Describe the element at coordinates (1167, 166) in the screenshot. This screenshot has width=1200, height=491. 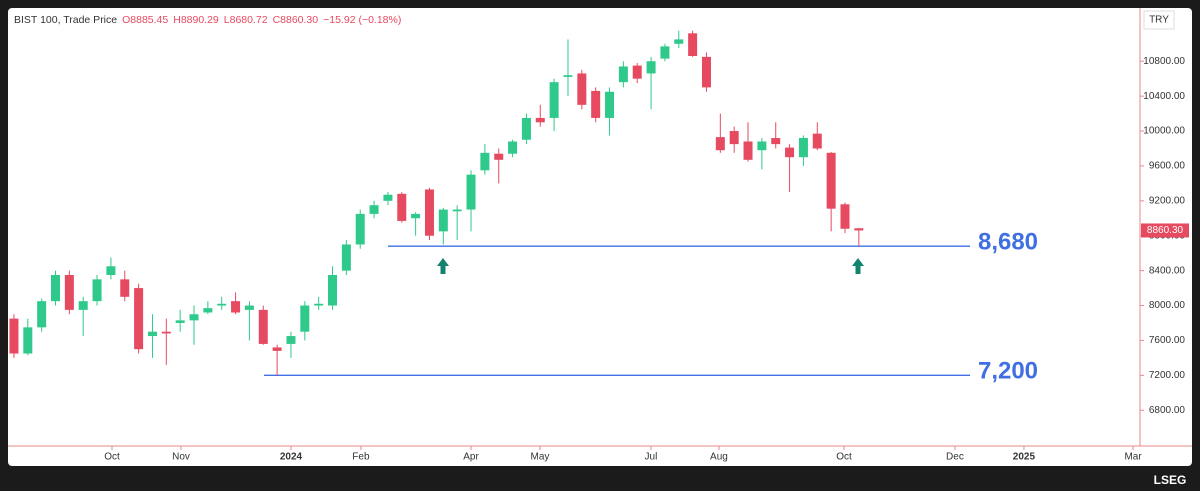
I see `y-tick-label: 9600.00` at that location.